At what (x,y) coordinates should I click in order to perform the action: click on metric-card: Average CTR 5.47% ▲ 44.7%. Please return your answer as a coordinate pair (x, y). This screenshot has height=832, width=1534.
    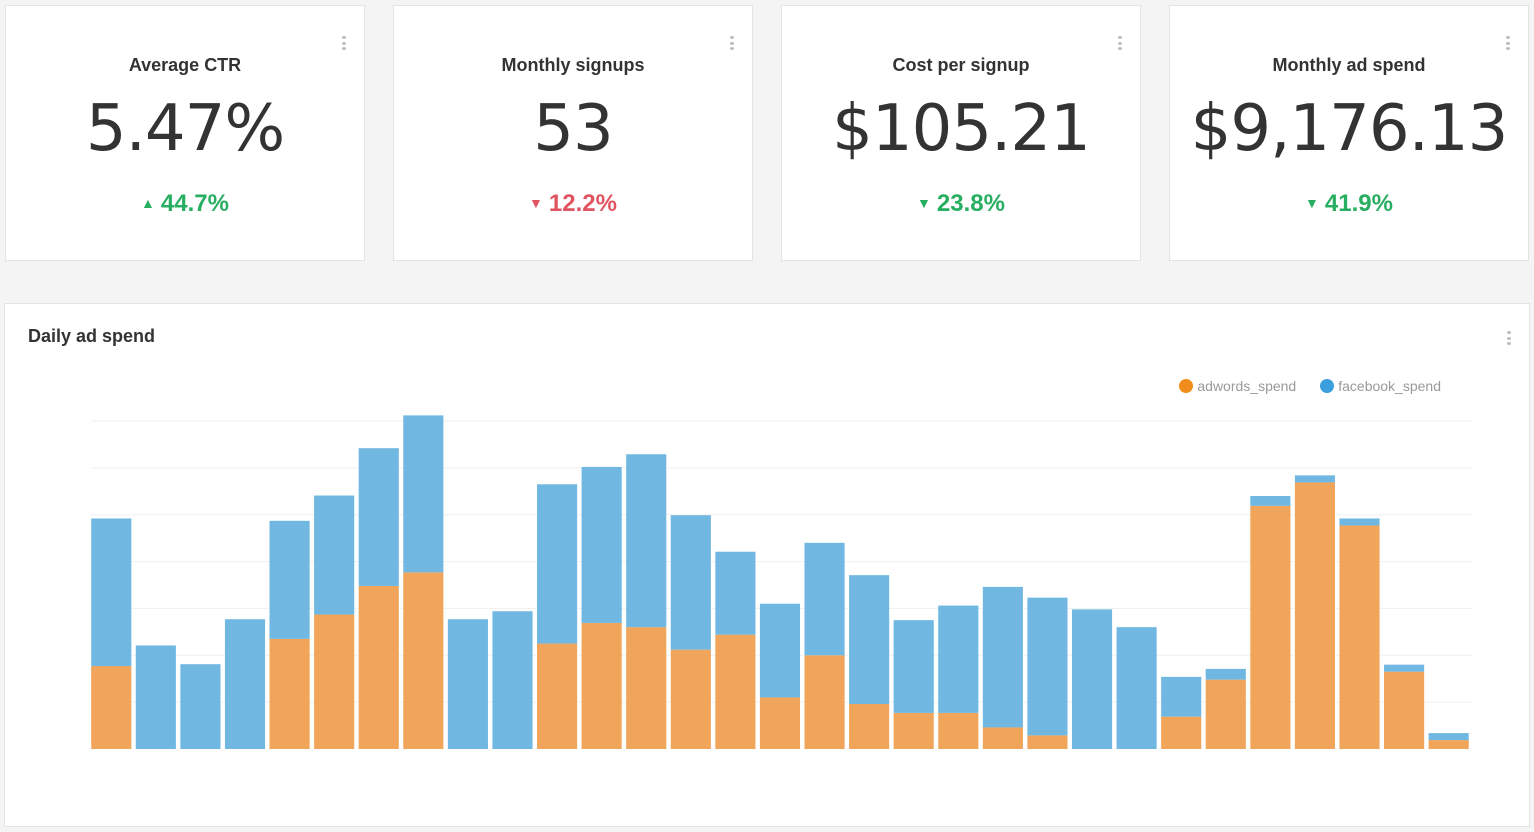
    Looking at the image, I should click on (185, 133).